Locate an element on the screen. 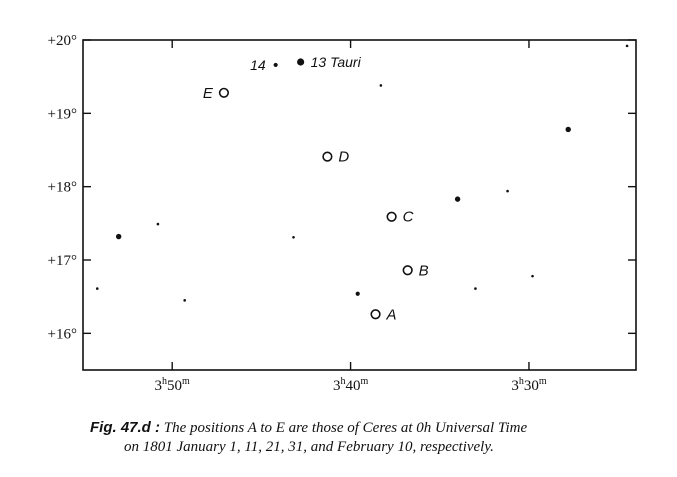 Image resolution: width=677 pixels, height=477 pixels. star-label: 13 Tauri is located at coordinates (336, 62).